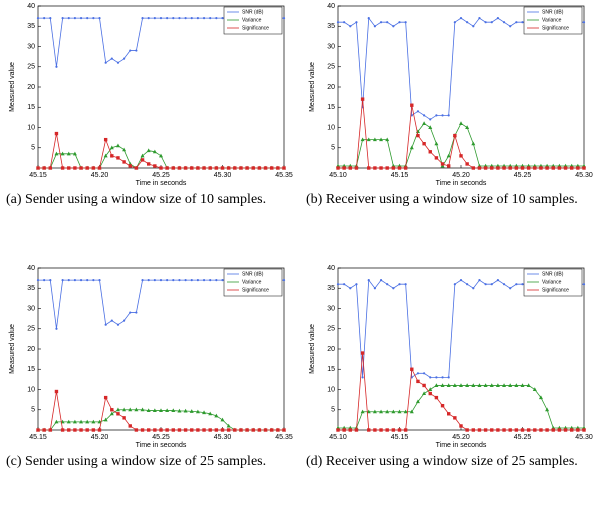 This screenshot has width=600, height=509. What do you see at coordinates (255, 28) in the screenshot?
I see `legend-label: Significance` at bounding box center [255, 28].